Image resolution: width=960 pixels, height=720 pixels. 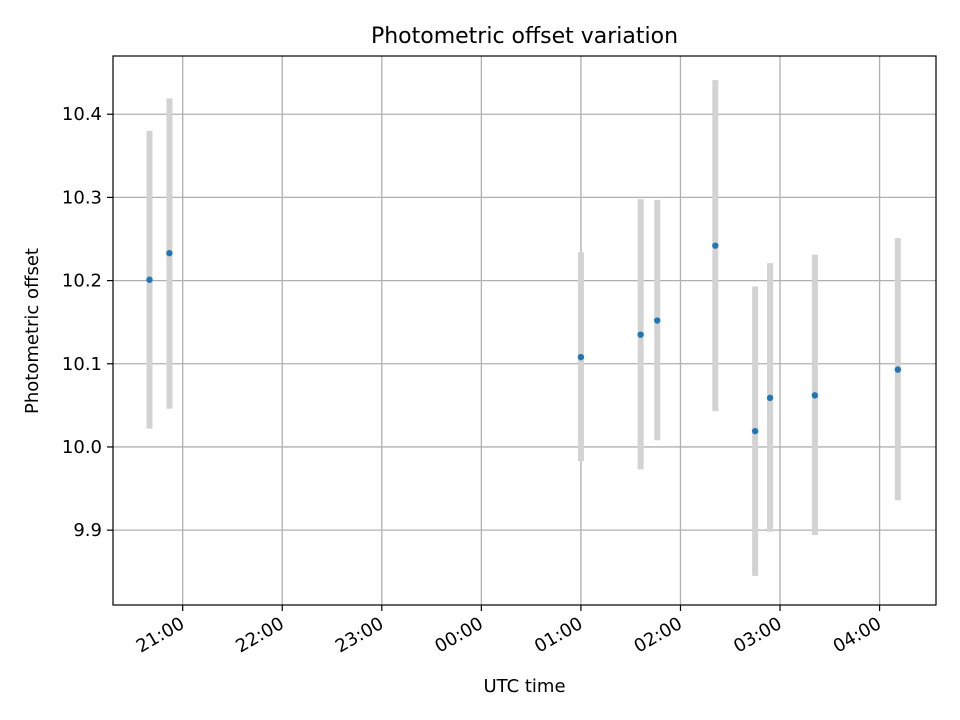 I want to click on y-tick-label: 10.4, so click(x=82, y=114).